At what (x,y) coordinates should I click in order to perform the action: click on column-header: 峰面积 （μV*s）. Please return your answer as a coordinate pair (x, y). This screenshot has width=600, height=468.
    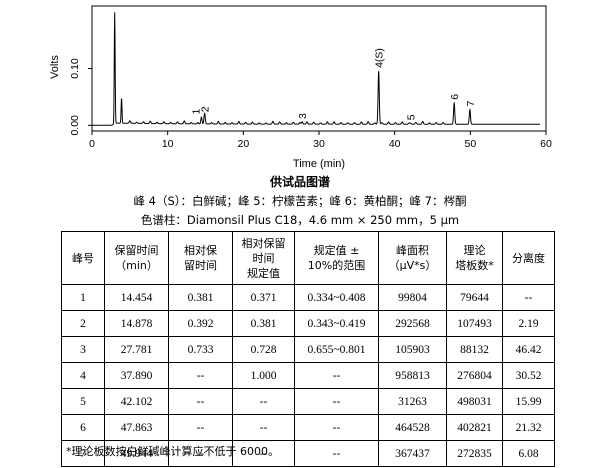
    Looking at the image, I should click on (412, 258).